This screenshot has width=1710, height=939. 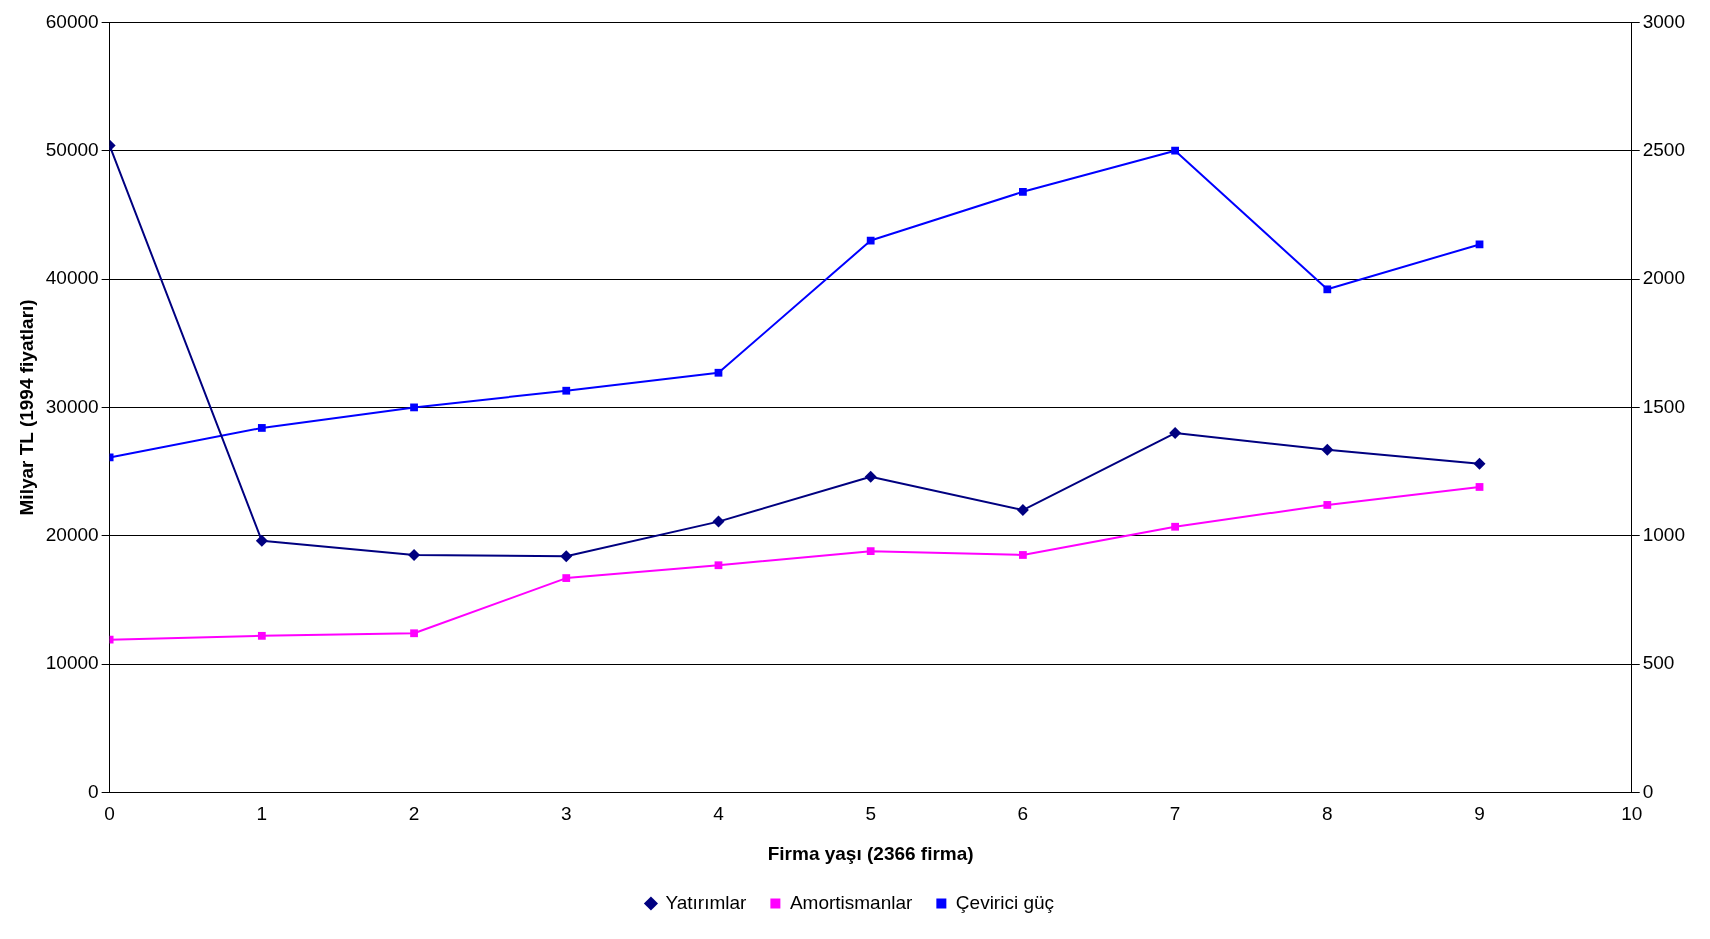 What do you see at coordinates (72, 663) in the screenshot?
I see `y-tick-label: 10000` at bounding box center [72, 663].